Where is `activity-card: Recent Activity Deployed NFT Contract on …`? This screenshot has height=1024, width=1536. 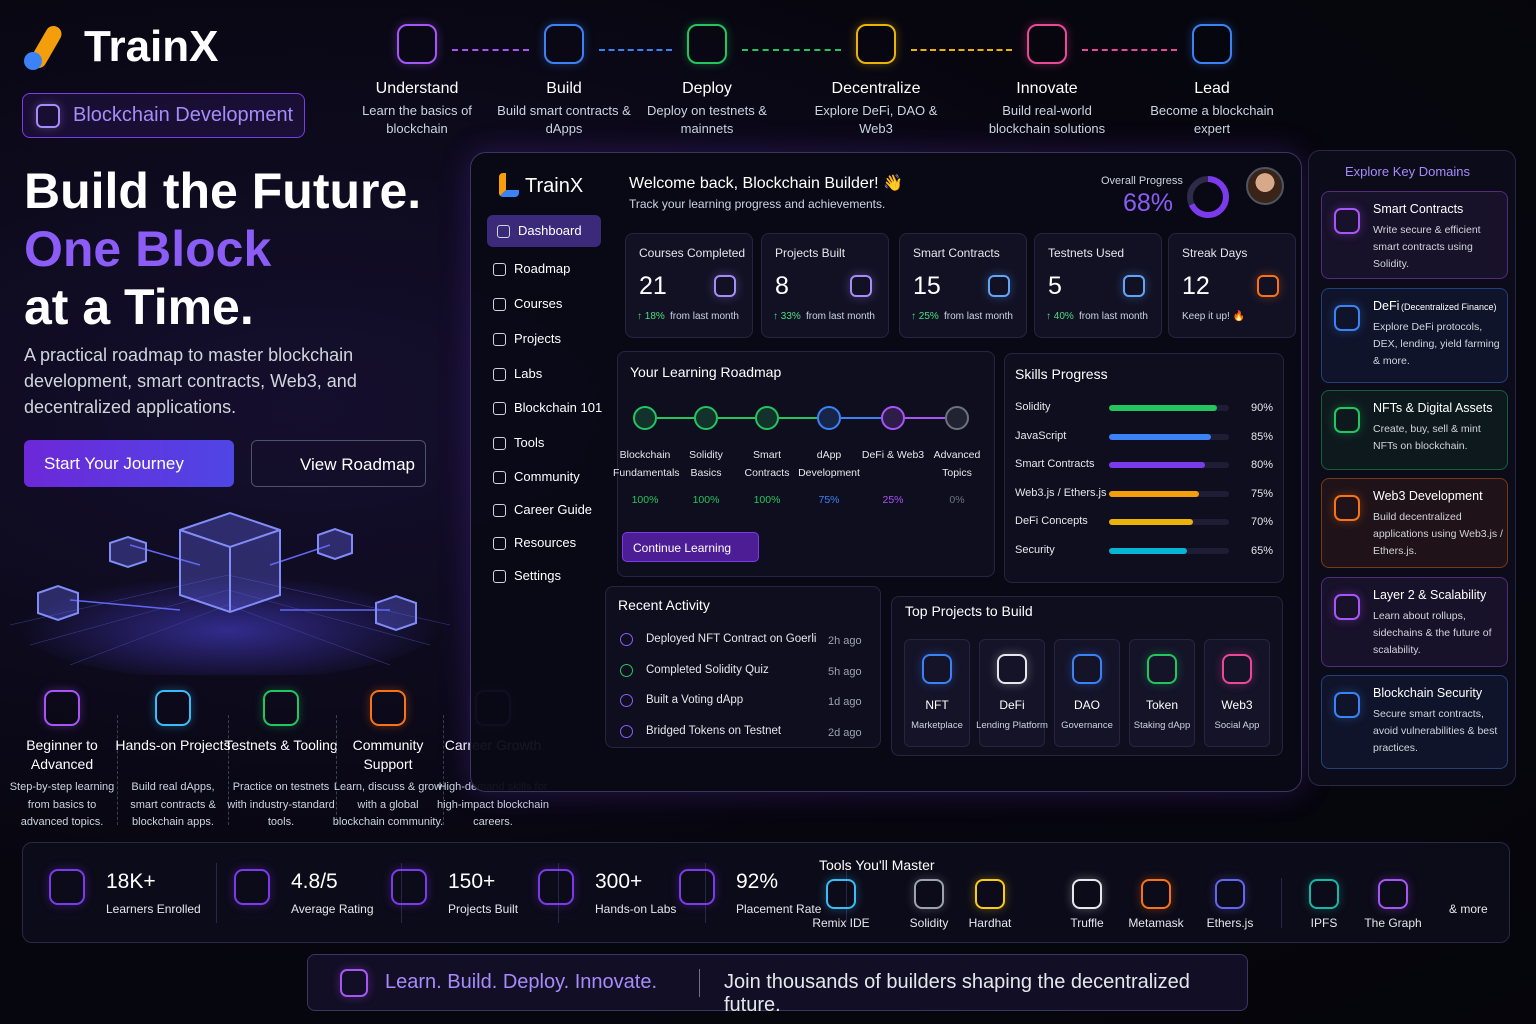
activity-card: Recent Activity Deployed NFT Contract on … is located at coordinates (743, 667).